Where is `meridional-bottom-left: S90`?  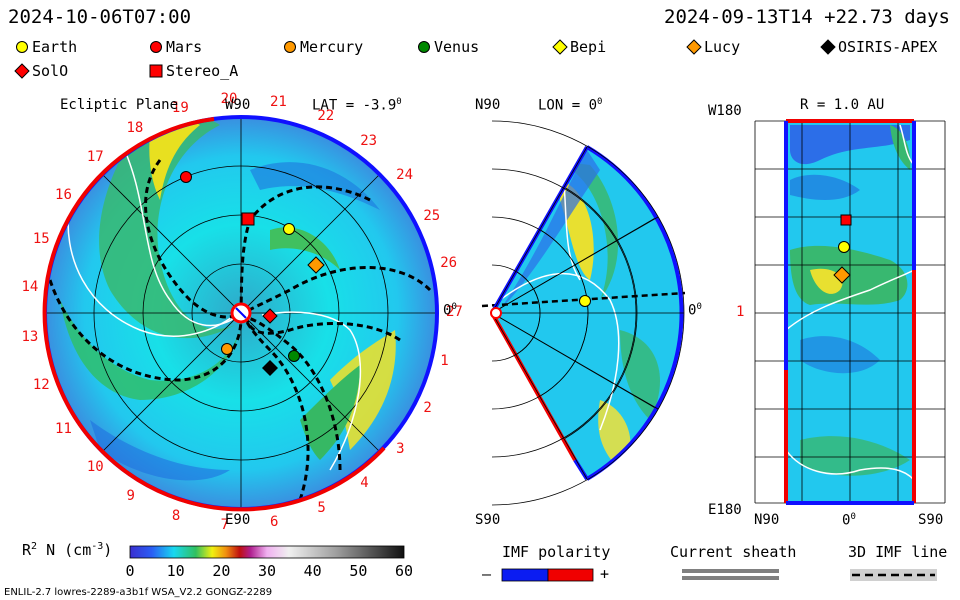 meridional-bottom-left: S90 is located at coordinates (488, 520).